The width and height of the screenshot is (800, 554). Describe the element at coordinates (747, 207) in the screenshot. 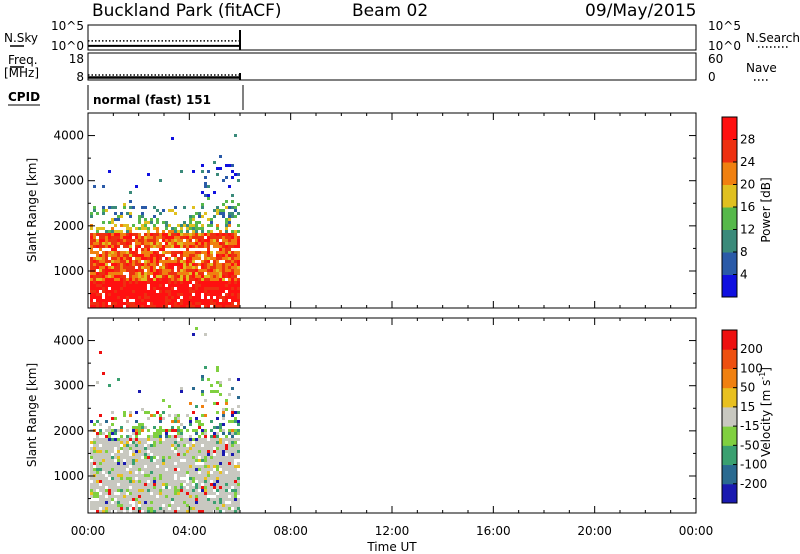

I see `colorbar-tick-label: 16` at that location.